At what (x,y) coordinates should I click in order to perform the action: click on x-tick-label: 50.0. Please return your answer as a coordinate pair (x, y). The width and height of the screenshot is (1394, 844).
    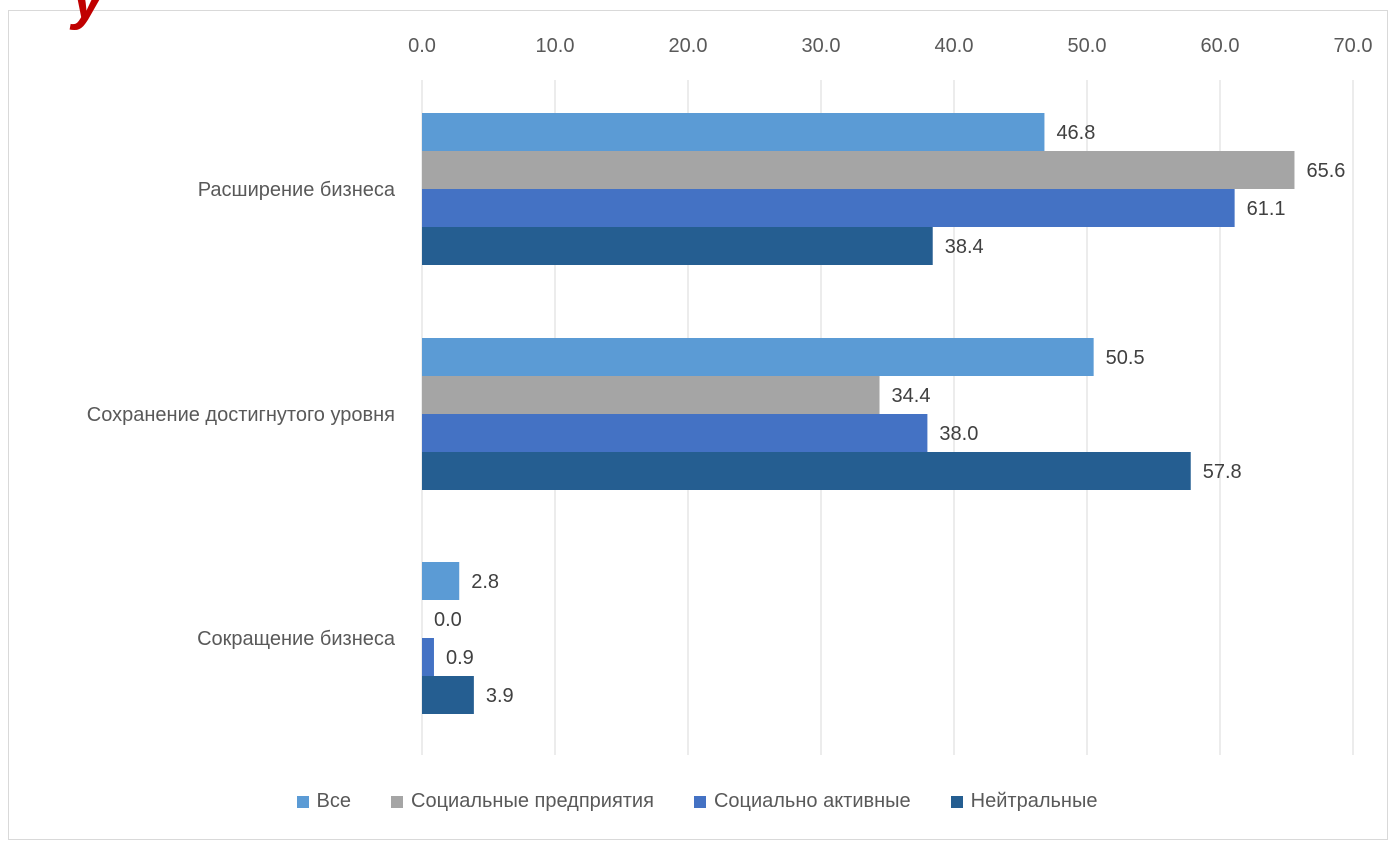
    Looking at the image, I should click on (1087, 46).